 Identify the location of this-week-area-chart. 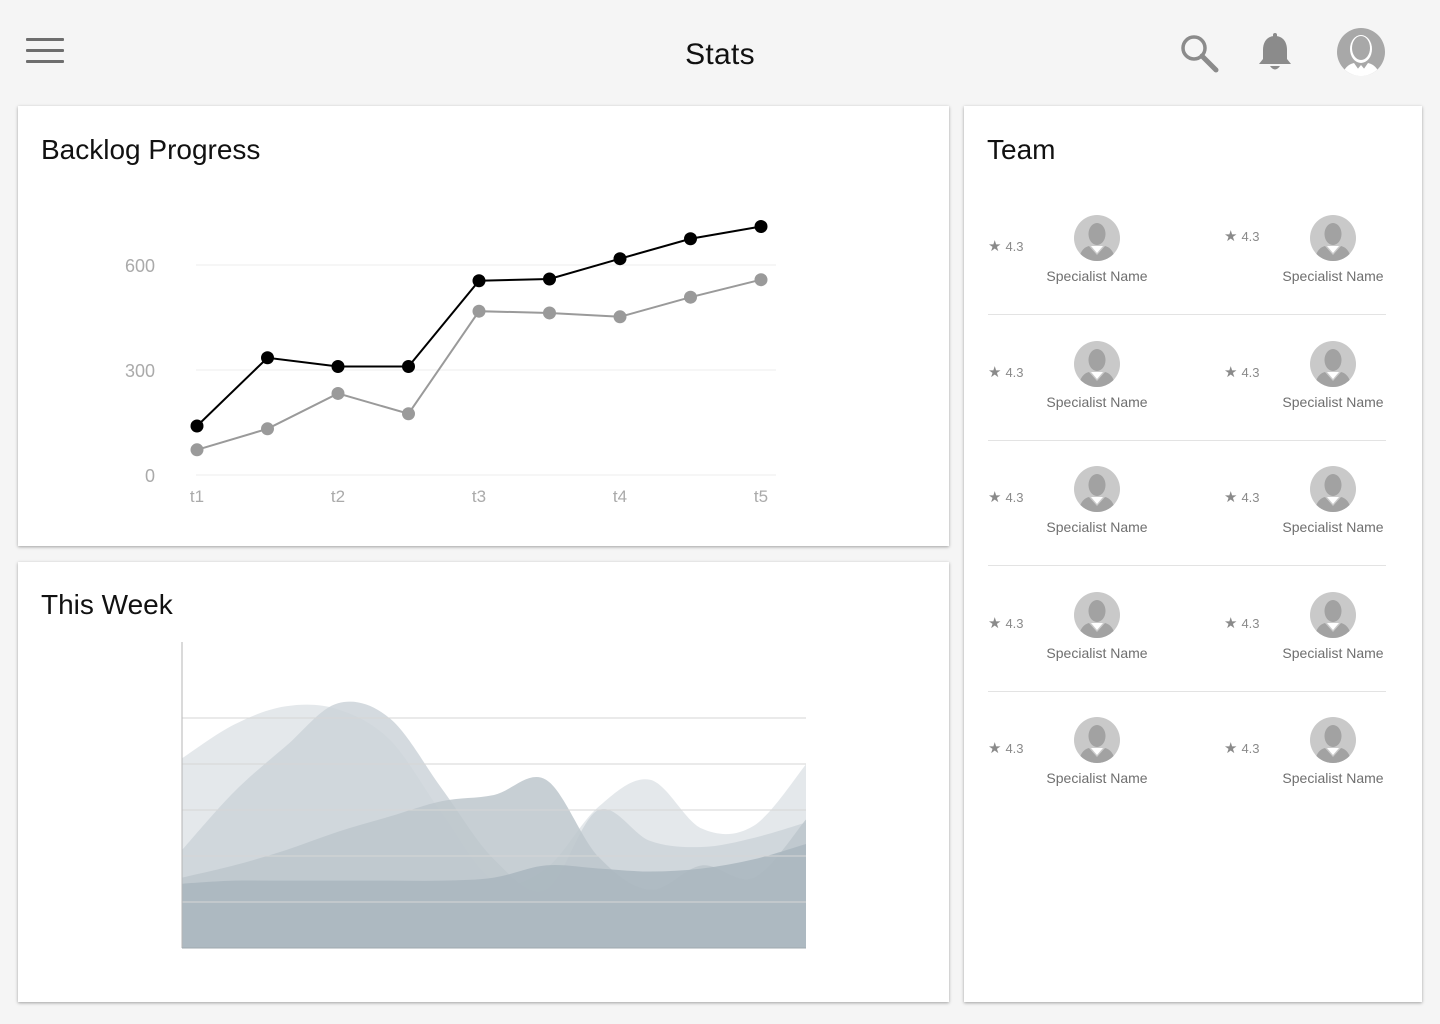
(493, 795).